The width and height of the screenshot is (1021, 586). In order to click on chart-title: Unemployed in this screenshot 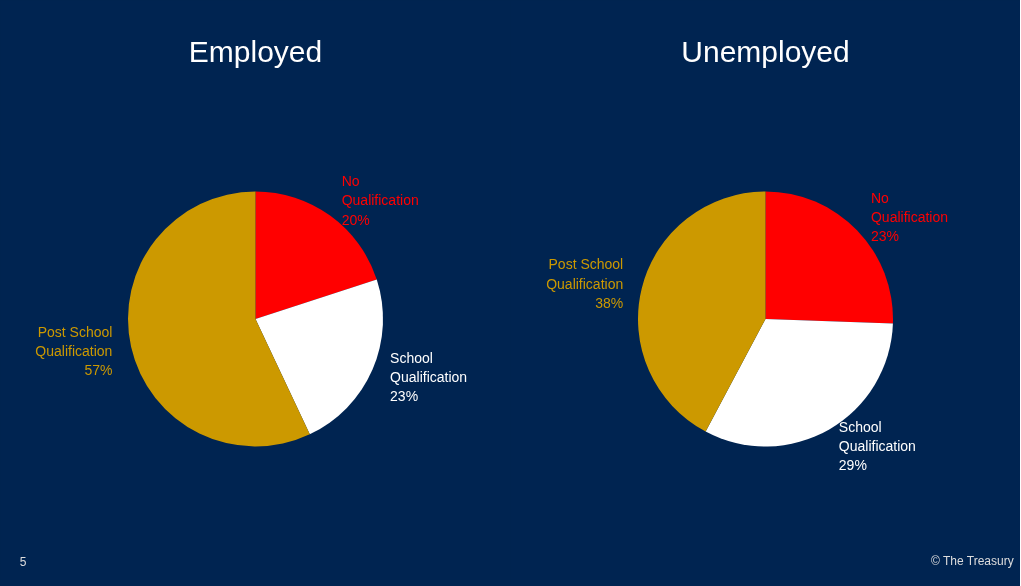, I will do `click(765, 51)`.